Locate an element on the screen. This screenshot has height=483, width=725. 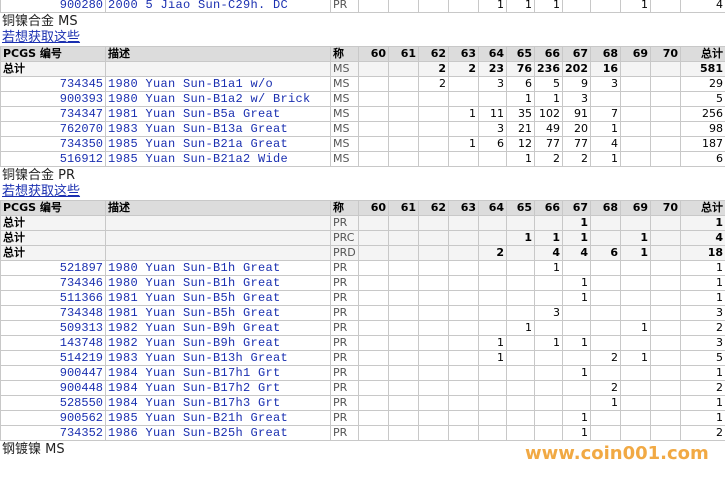
coin-row: 900280 2000 5 Jiao Sun-C29h. DC PR 1 1 1 1 4 is located at coordinates (362, 6).